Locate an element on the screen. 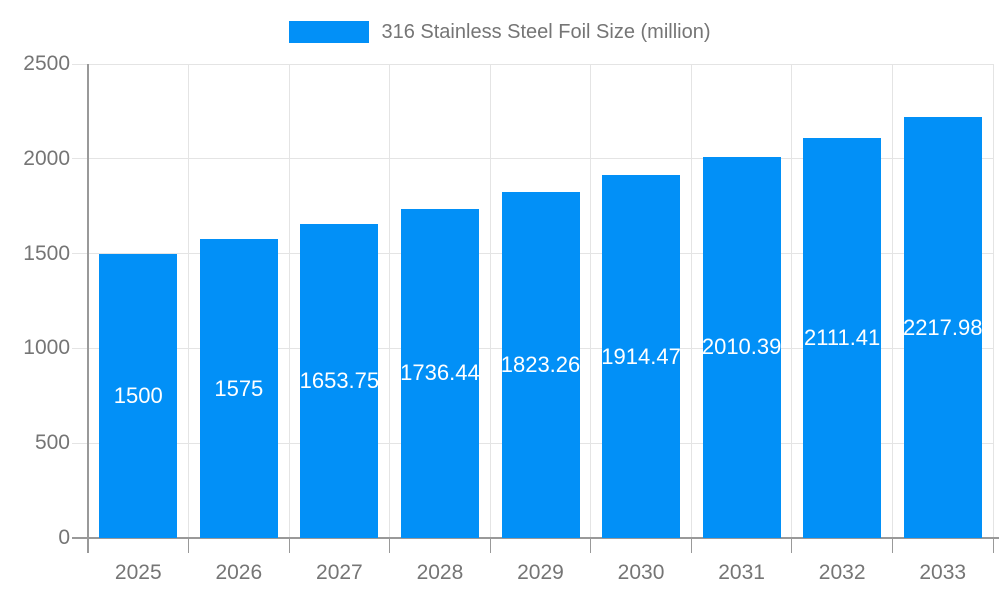 This screenshot has width=1000, height=600. bar-value-label: 1736.44 is located at coordinates (439, 373).